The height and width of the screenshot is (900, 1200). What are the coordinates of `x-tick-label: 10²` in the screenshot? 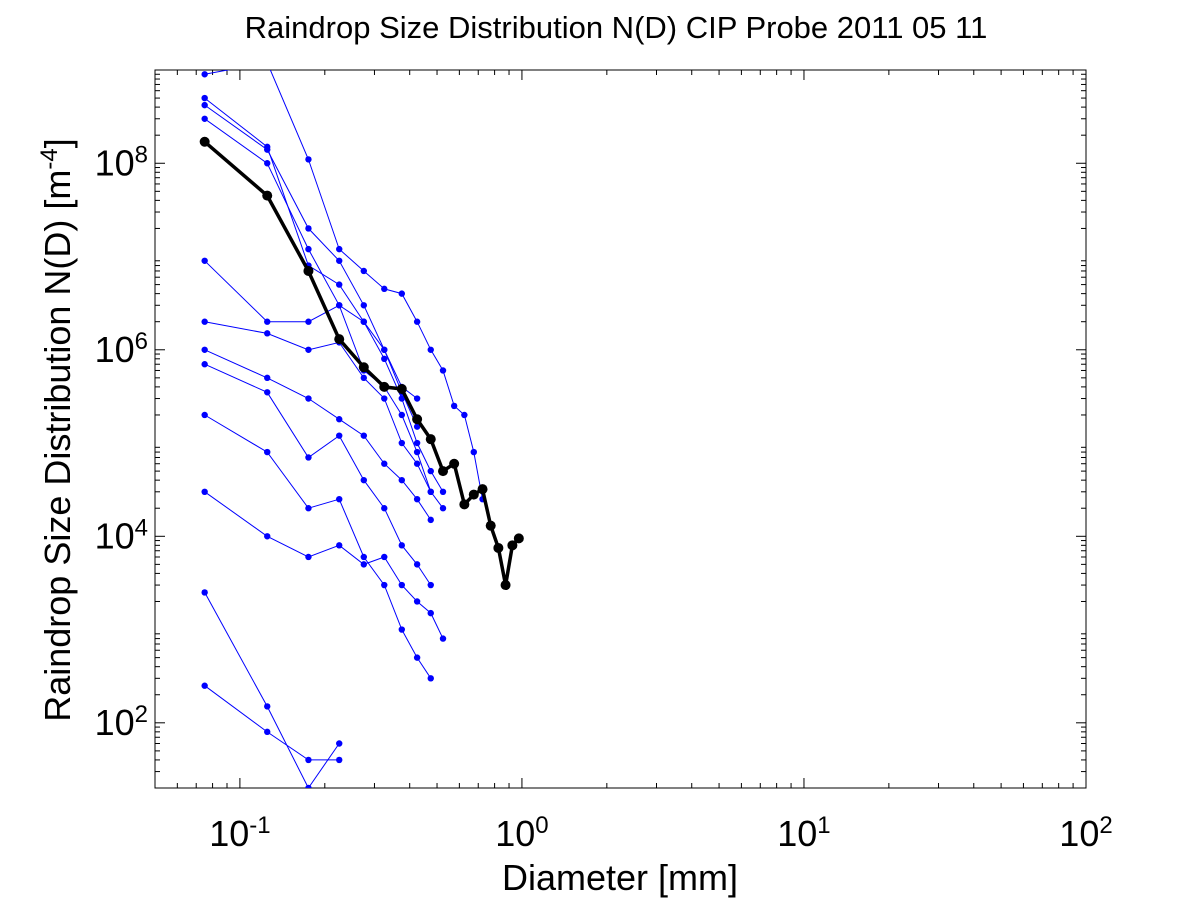 It's located at (1085, 833).